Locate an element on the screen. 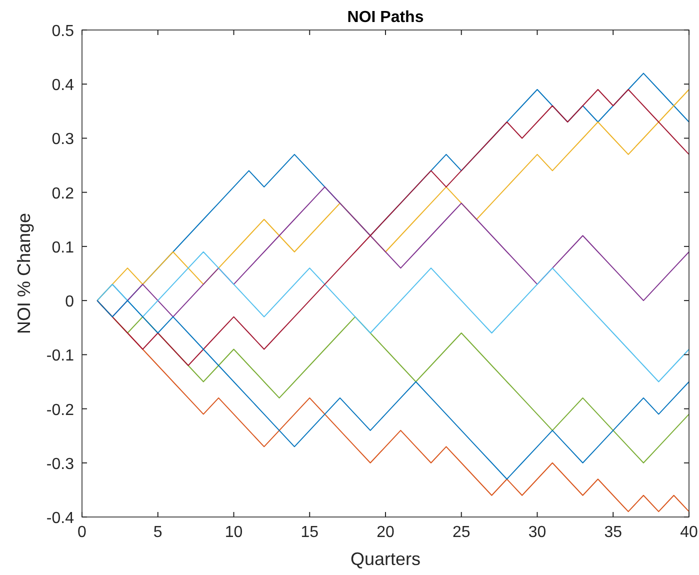  x-axis-title: Quarters is located at coordinates (385, 559).